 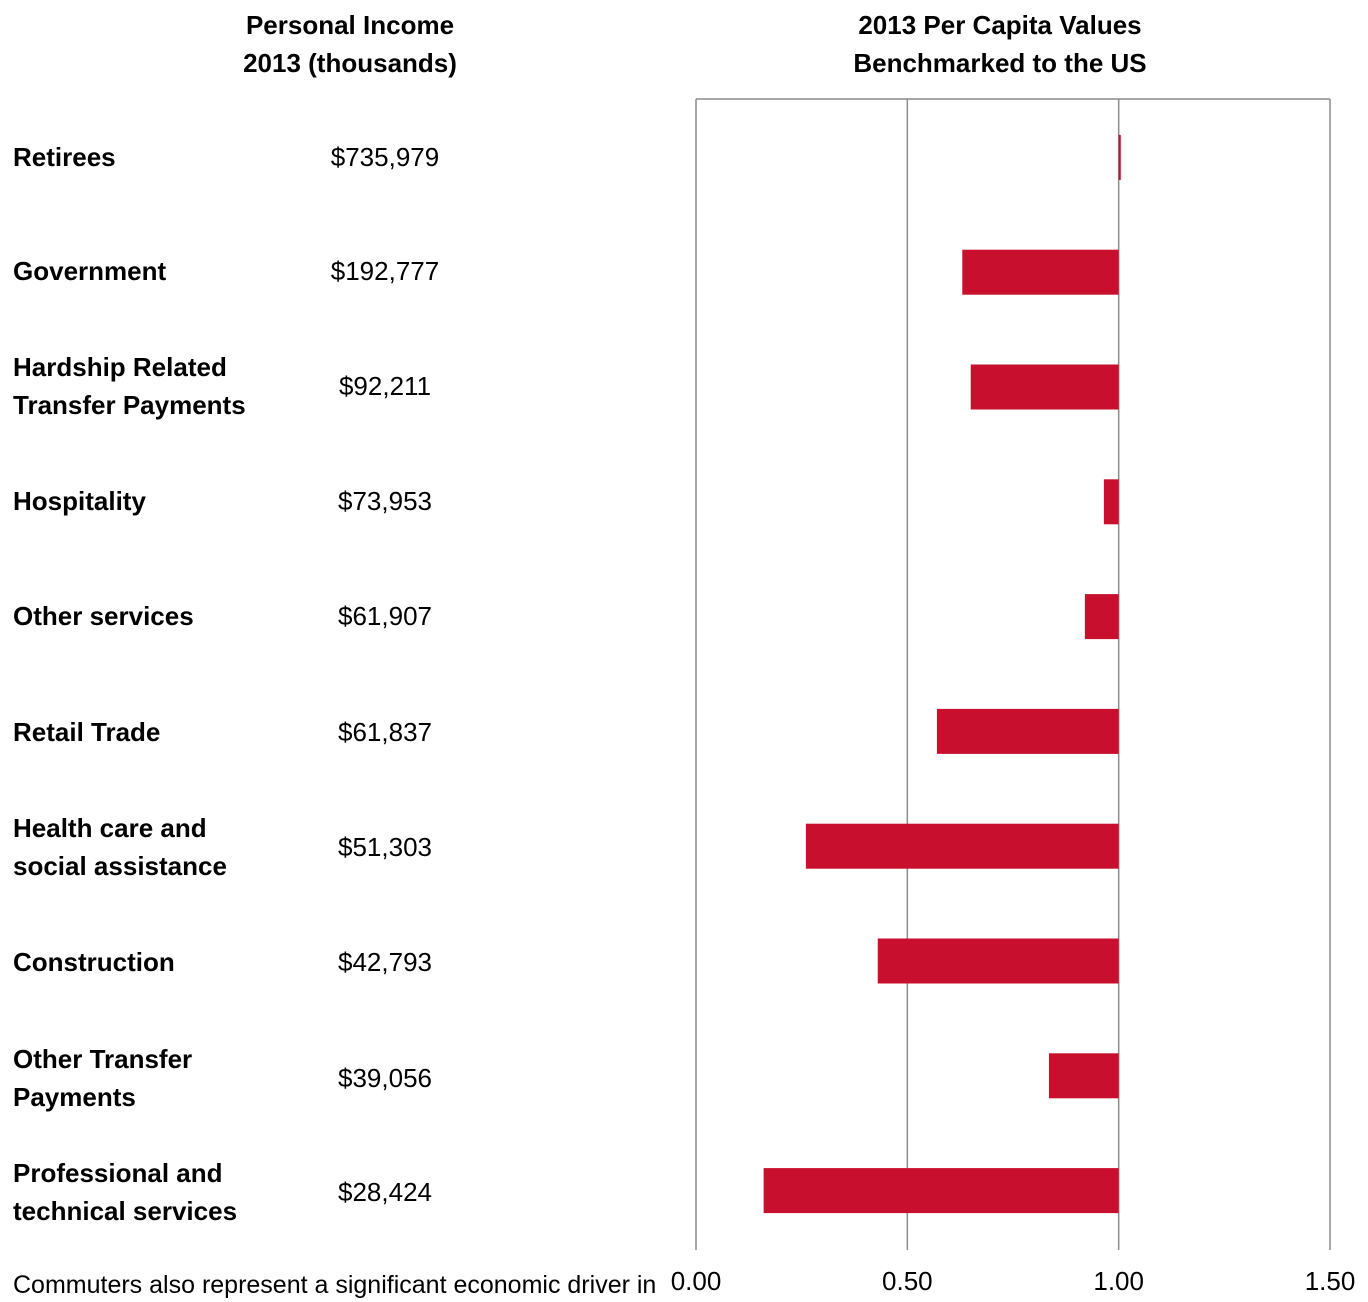 What do you see at coordinates (385, 1192) in the screenshot?
I see `income-value-professional: $28,424` at bounding box center [385, 1192].